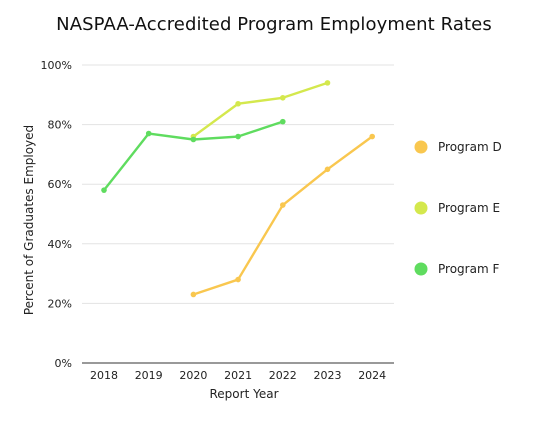 The width and height of the screenshot is (548, 424). I want to click on series-program-d, so click(283, 215).